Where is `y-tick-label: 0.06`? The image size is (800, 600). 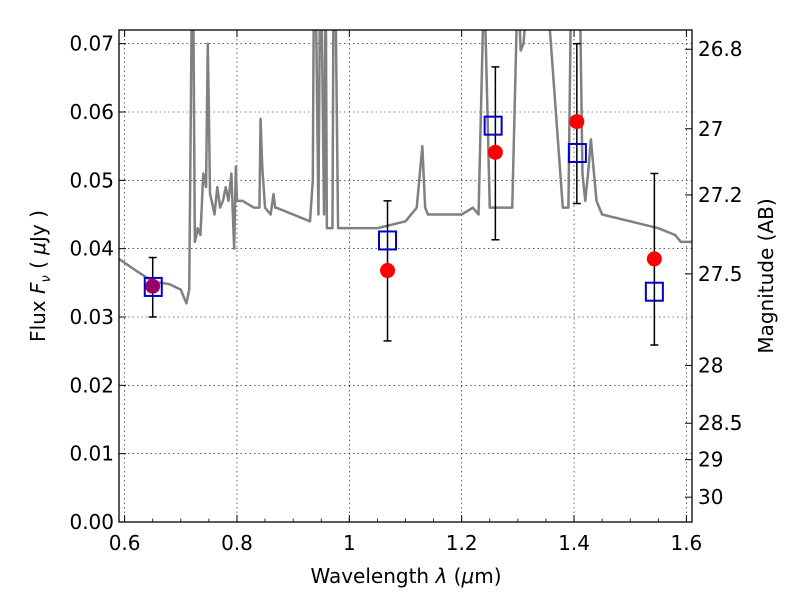 y-tick-label: 0.06 is located at coordinates (91, 112).